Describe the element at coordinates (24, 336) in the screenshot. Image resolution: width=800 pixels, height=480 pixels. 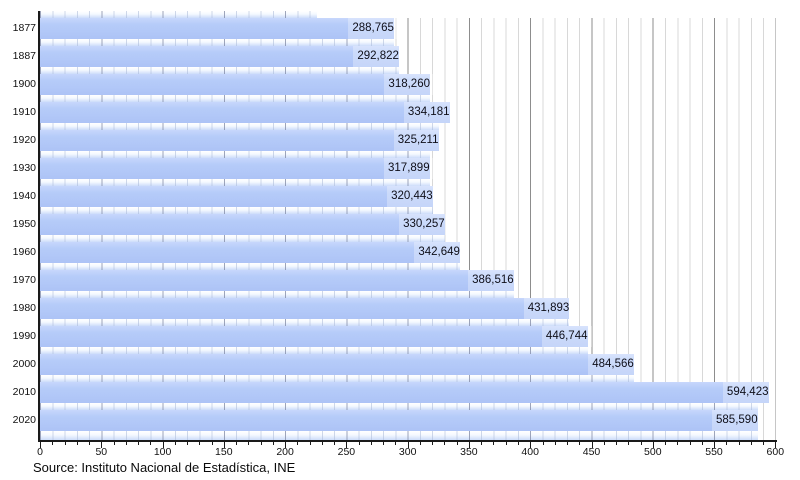
I see `y-axis-label-1990: 1990` at that location.